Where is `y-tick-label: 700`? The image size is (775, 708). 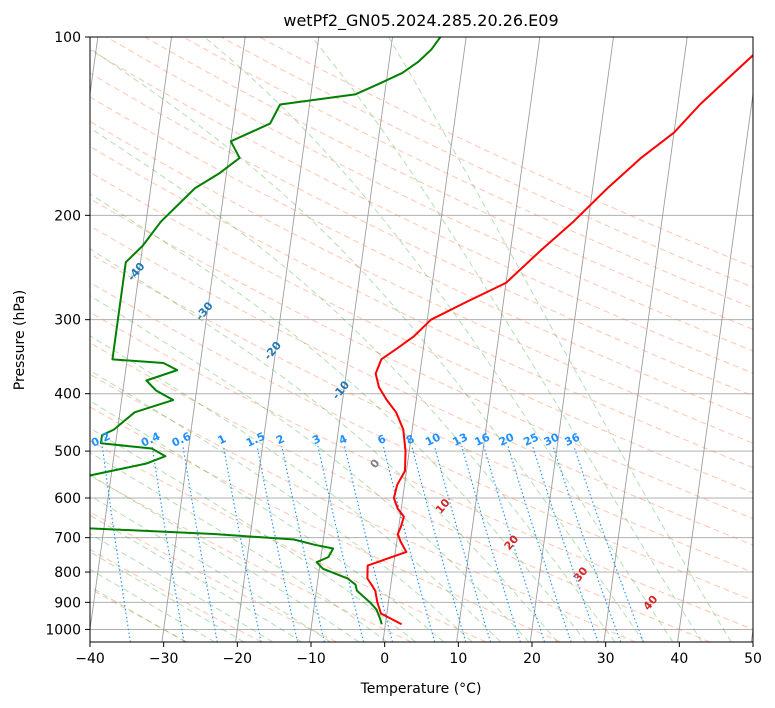 y-tick-label: 700 is located at coordinates (67, 539).